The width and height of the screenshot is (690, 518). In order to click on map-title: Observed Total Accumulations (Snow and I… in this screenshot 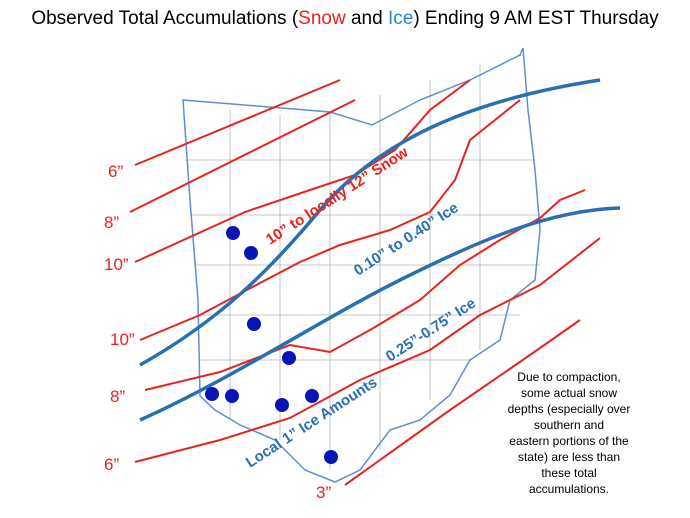, I will do `click(345, 18)`.